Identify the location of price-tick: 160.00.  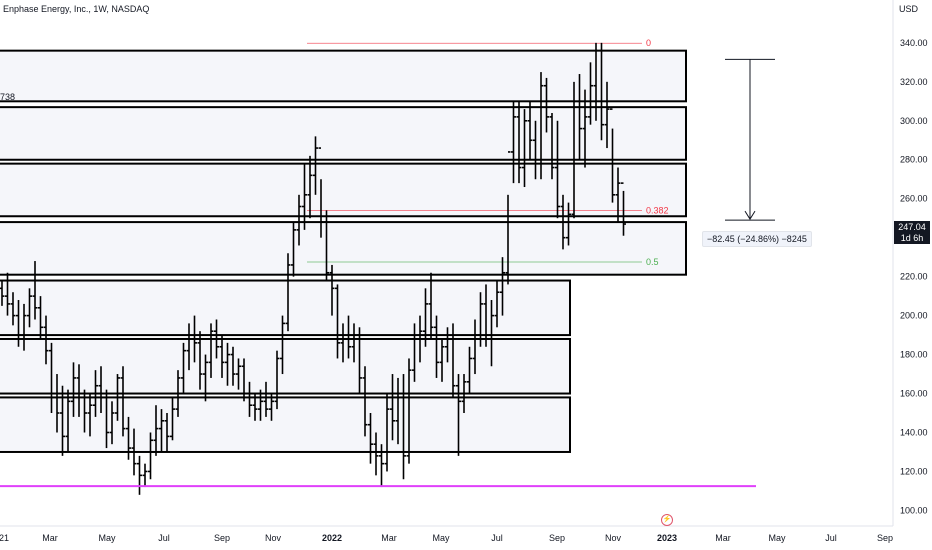
(914, 394).